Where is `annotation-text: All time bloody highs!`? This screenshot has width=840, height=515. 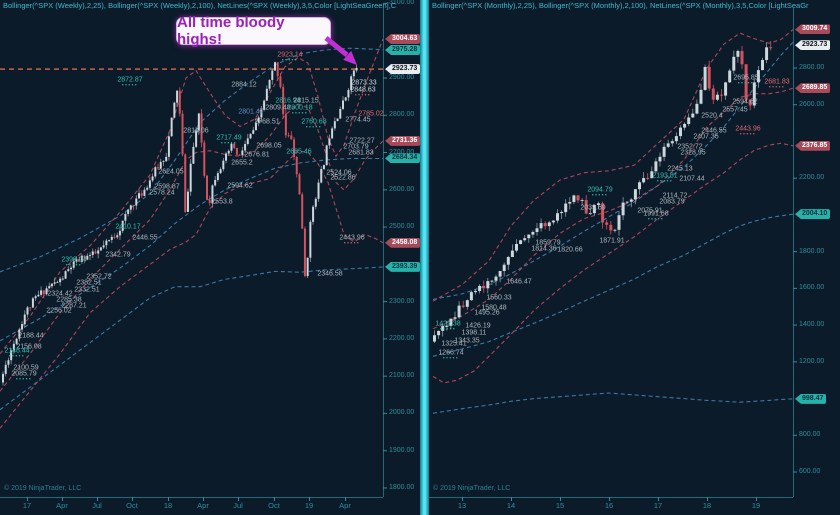
annotation-text: All time bloody highs! is located at coordinates (231, 31).